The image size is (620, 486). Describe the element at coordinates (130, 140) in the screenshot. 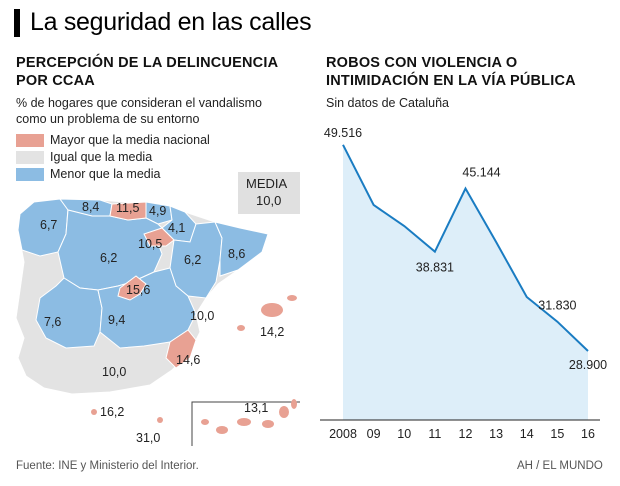

I see `legend-label-mayor: Mayor que la media nacional` at that location.